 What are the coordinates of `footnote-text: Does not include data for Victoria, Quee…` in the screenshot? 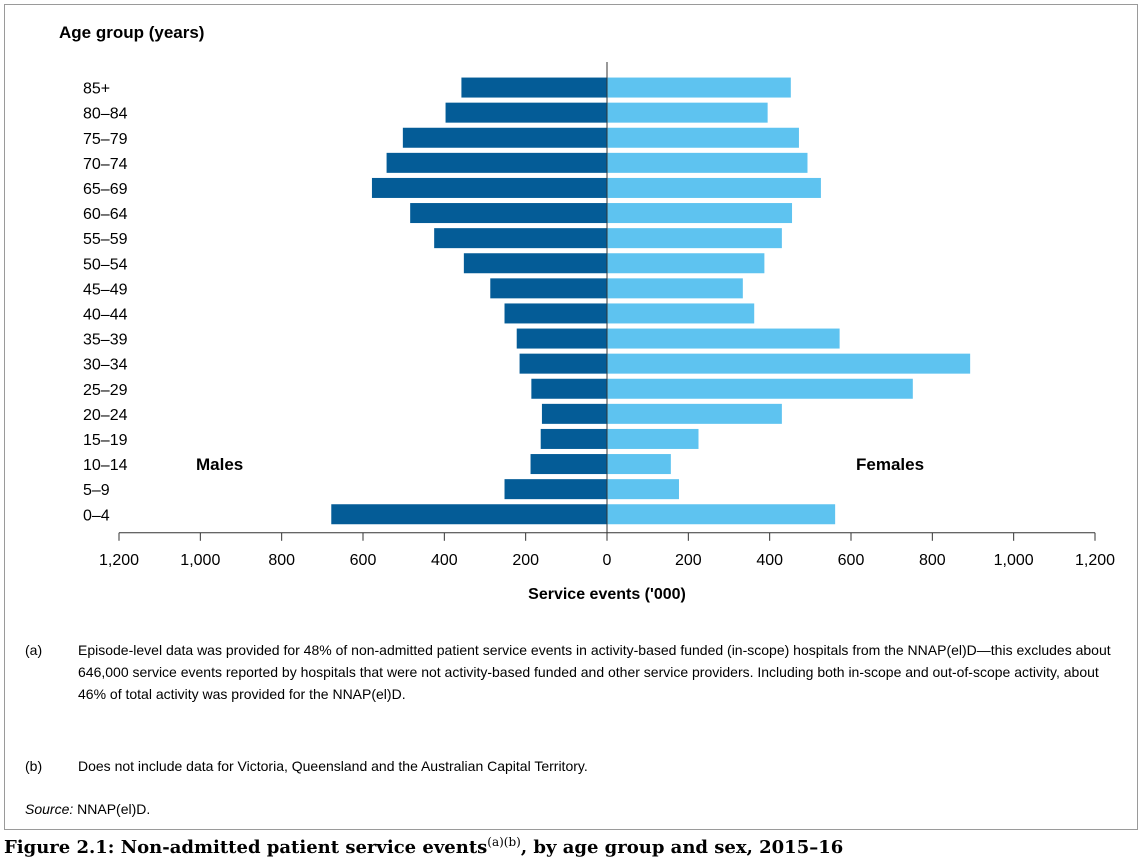 It's located at (333, 766).